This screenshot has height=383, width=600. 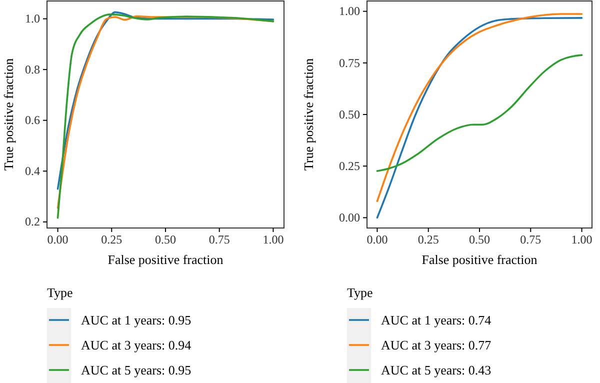 What do you see at coordinates (436, 345) in the screenshot?
I see `legend-label: AUC at 3 years: 0.77` at bounding box center [436, 345].